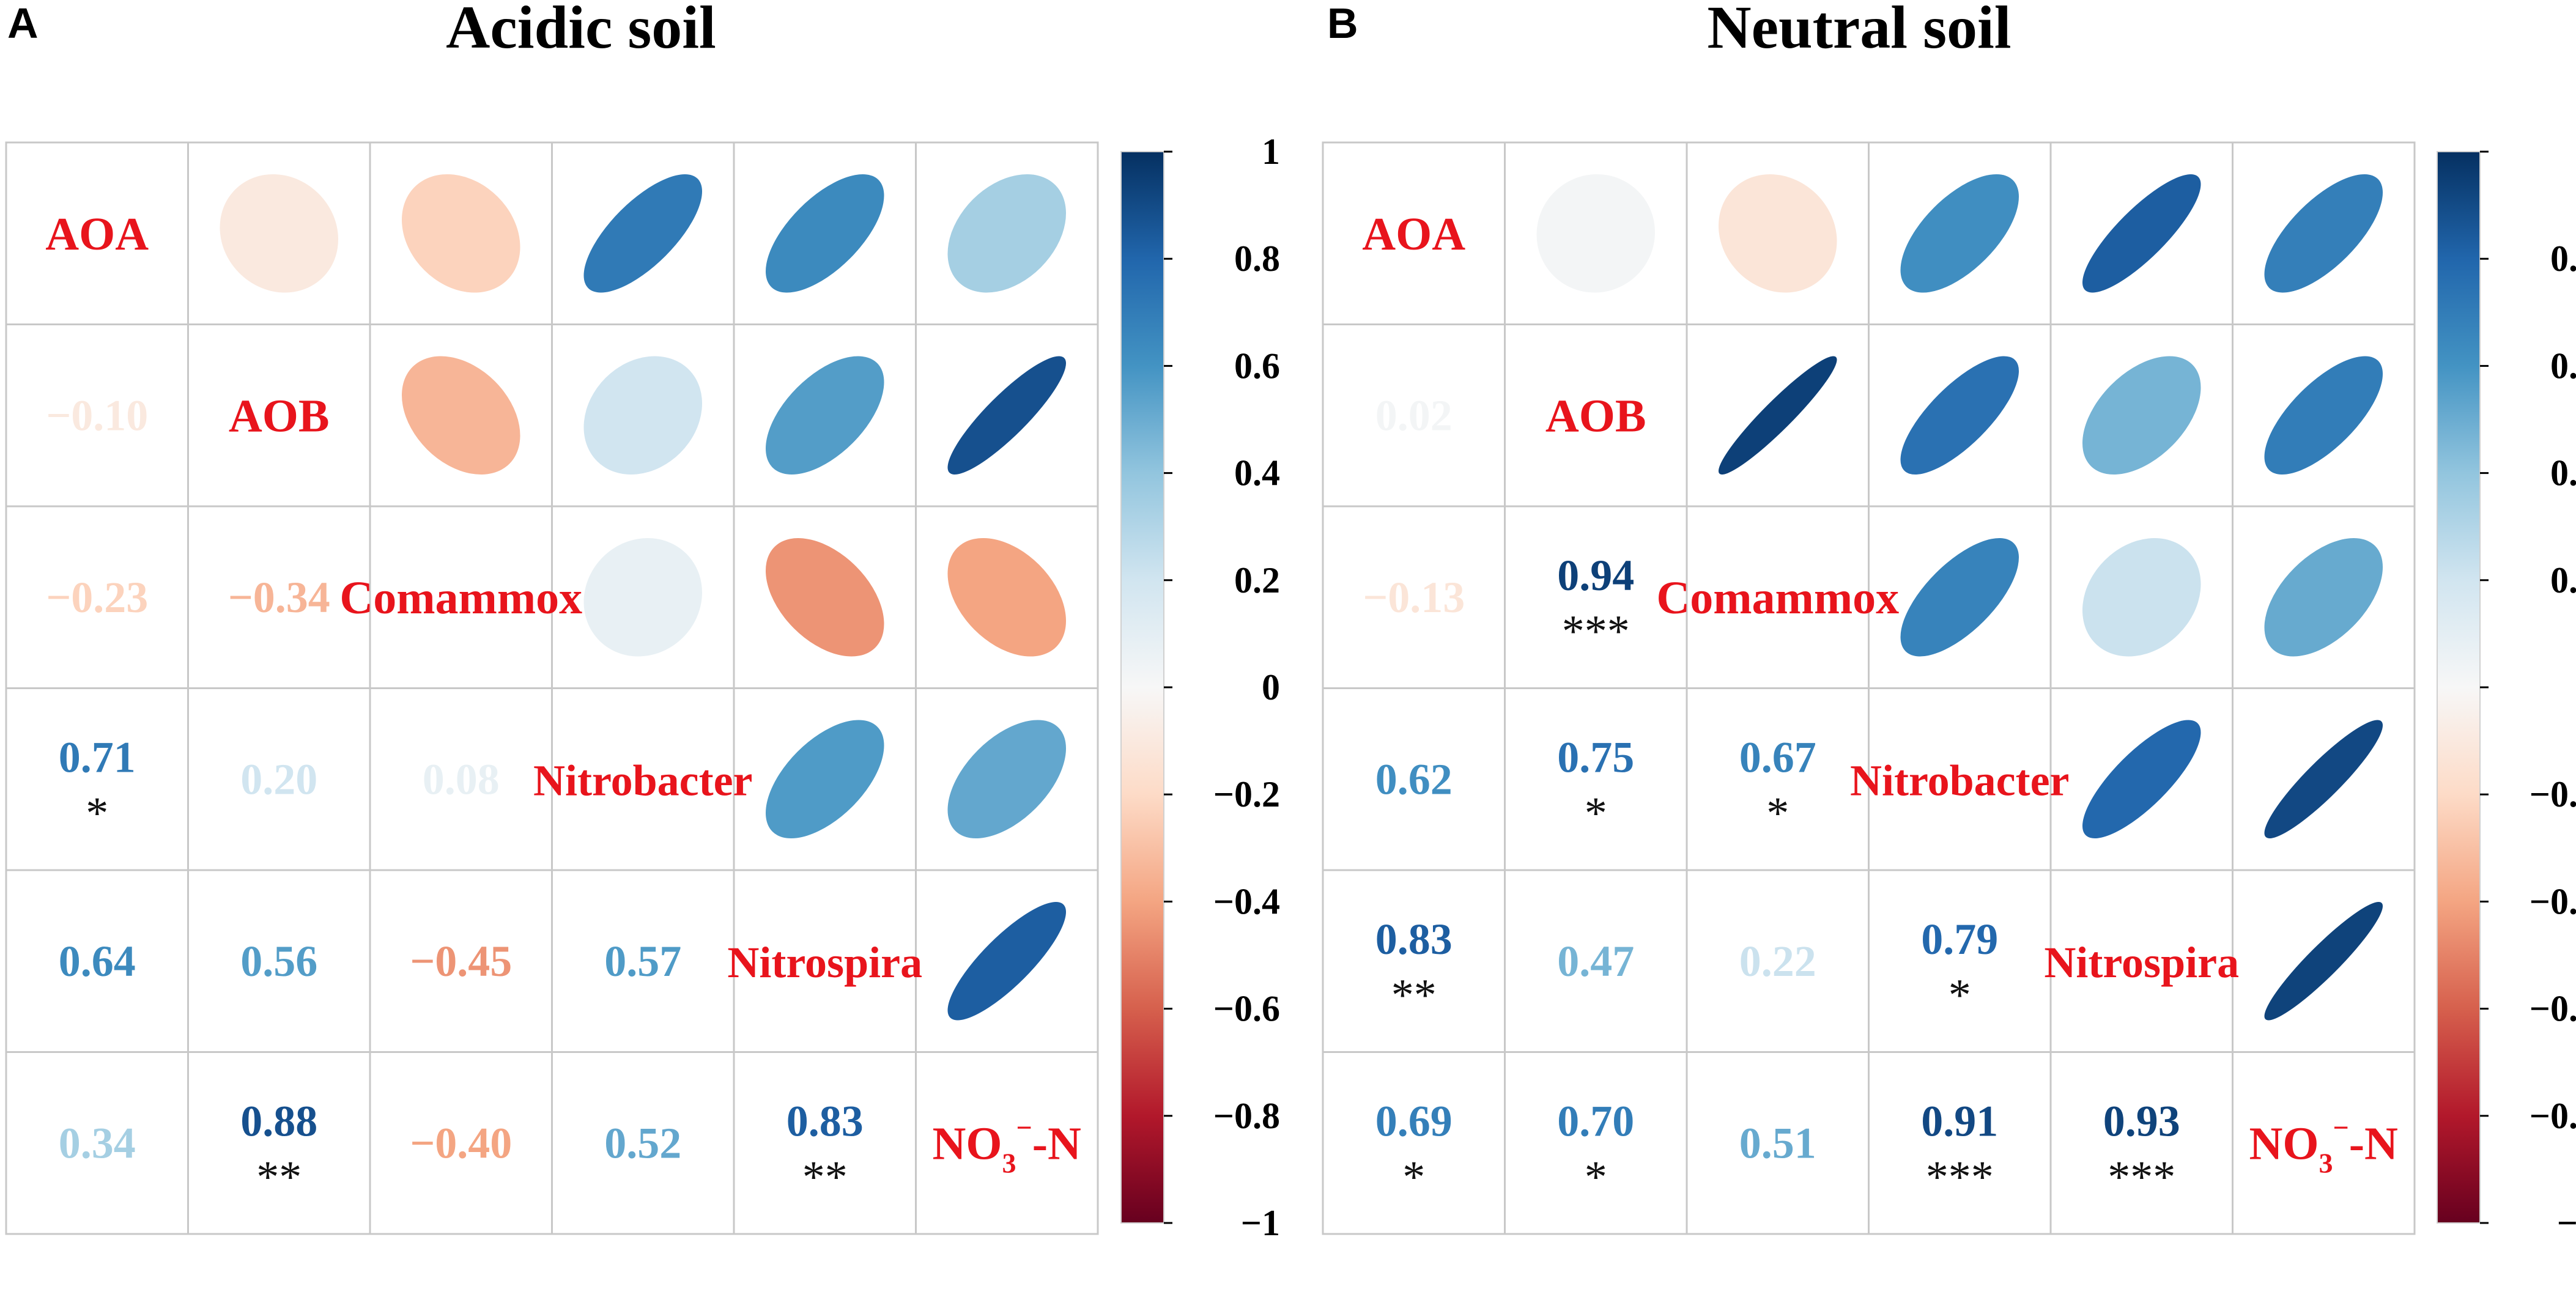 Image resolution: width=2576 pixels, height=1289 pixels. Describe the element at coordinates (1595, 757) in the screenshot. I see `correlation-value: 0.75` at that location.